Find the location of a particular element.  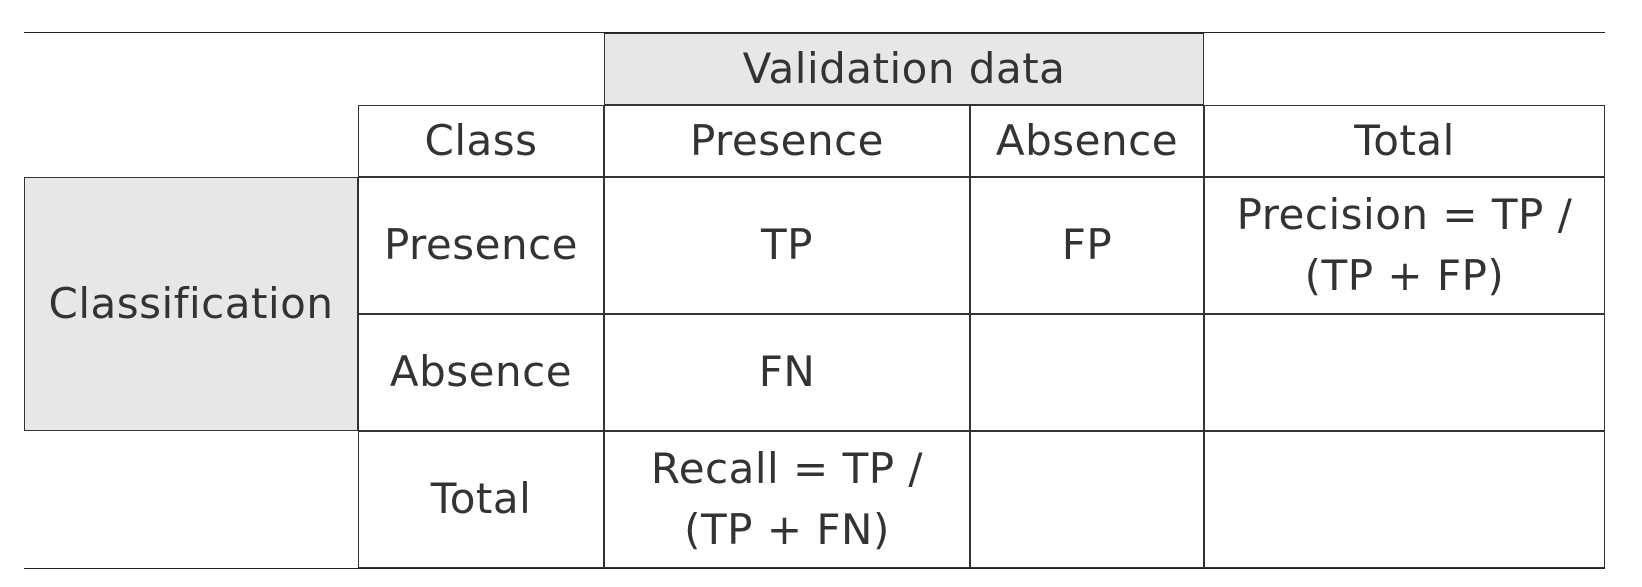

column-header-absence: Absence is located at coordinates (1087, 141).